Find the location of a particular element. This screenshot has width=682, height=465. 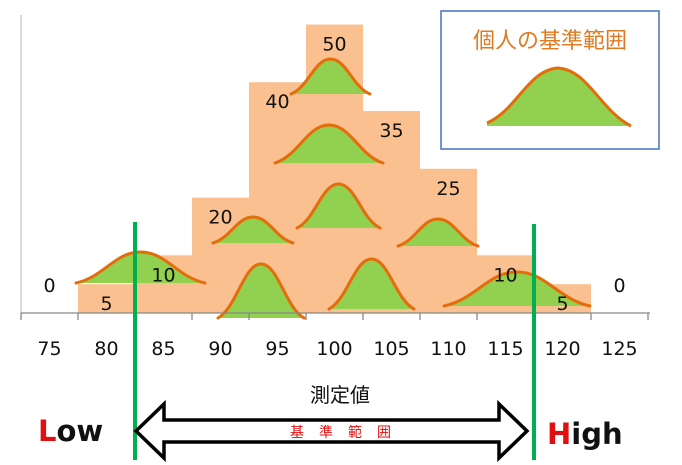

legend-curve-icon is located at coordinates (559, 97).